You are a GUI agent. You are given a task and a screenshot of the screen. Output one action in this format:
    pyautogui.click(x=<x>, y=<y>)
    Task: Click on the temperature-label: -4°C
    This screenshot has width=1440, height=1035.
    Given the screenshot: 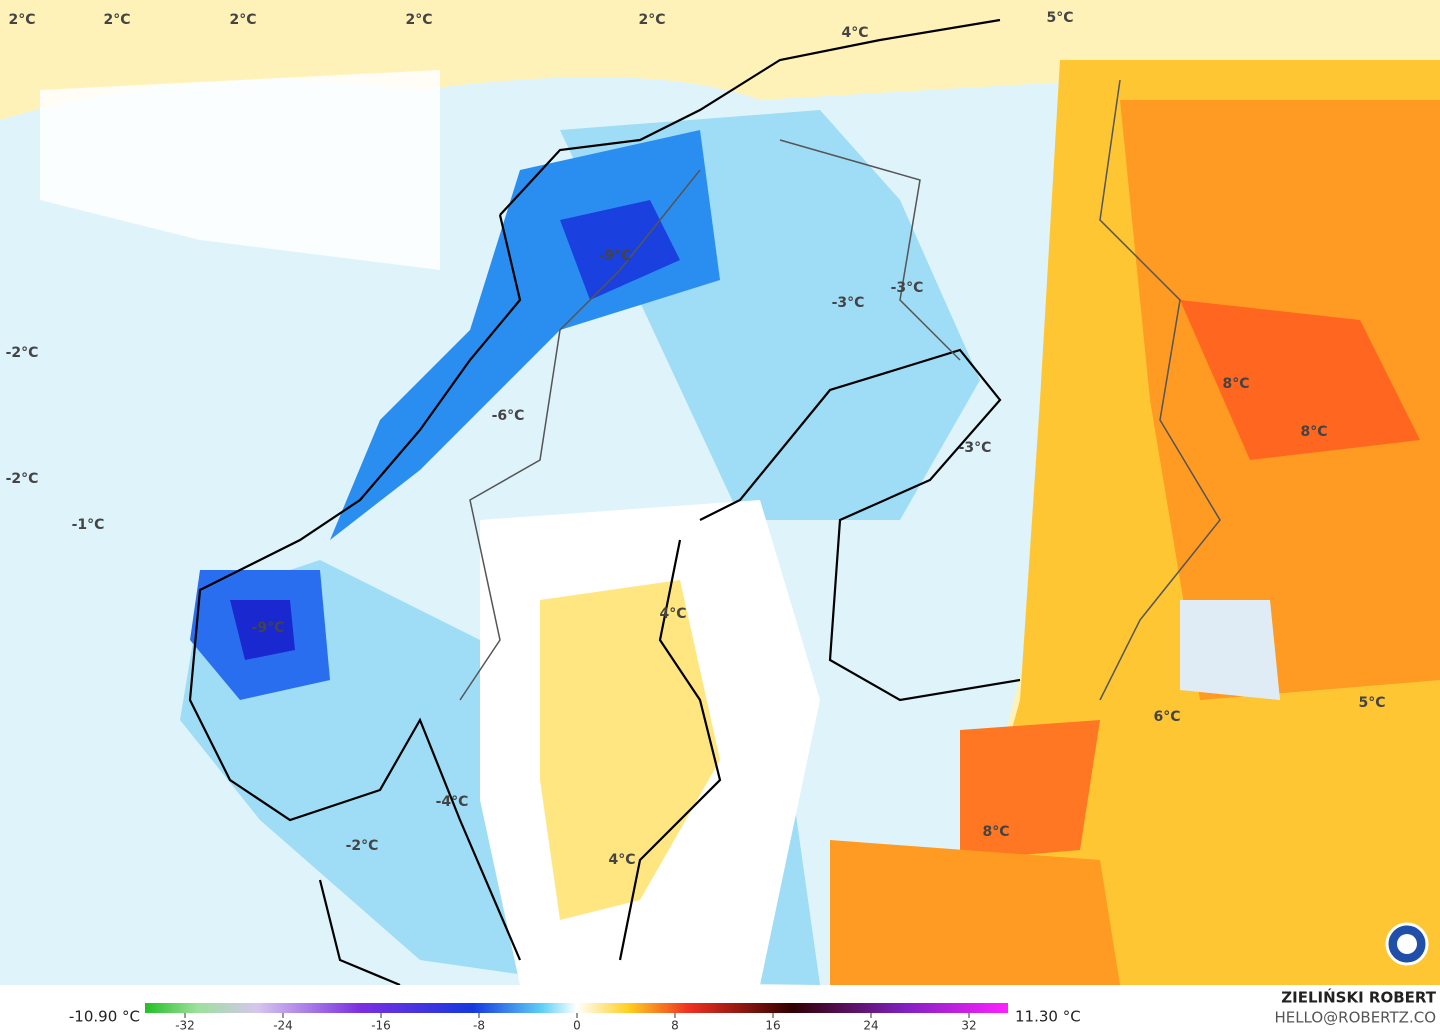 What is the action you would take?
    pyautogui.click(x=452, y=802)
    